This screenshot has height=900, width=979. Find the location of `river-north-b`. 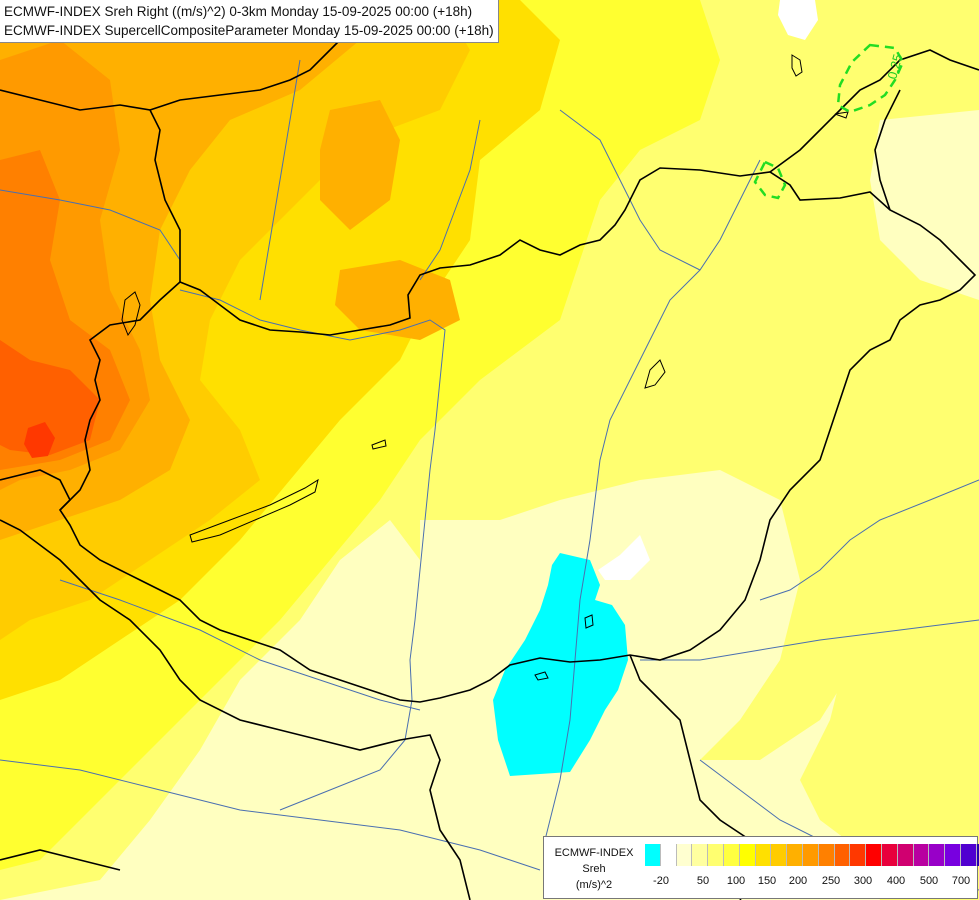

river-north-b is located at coordinates (450, 200).